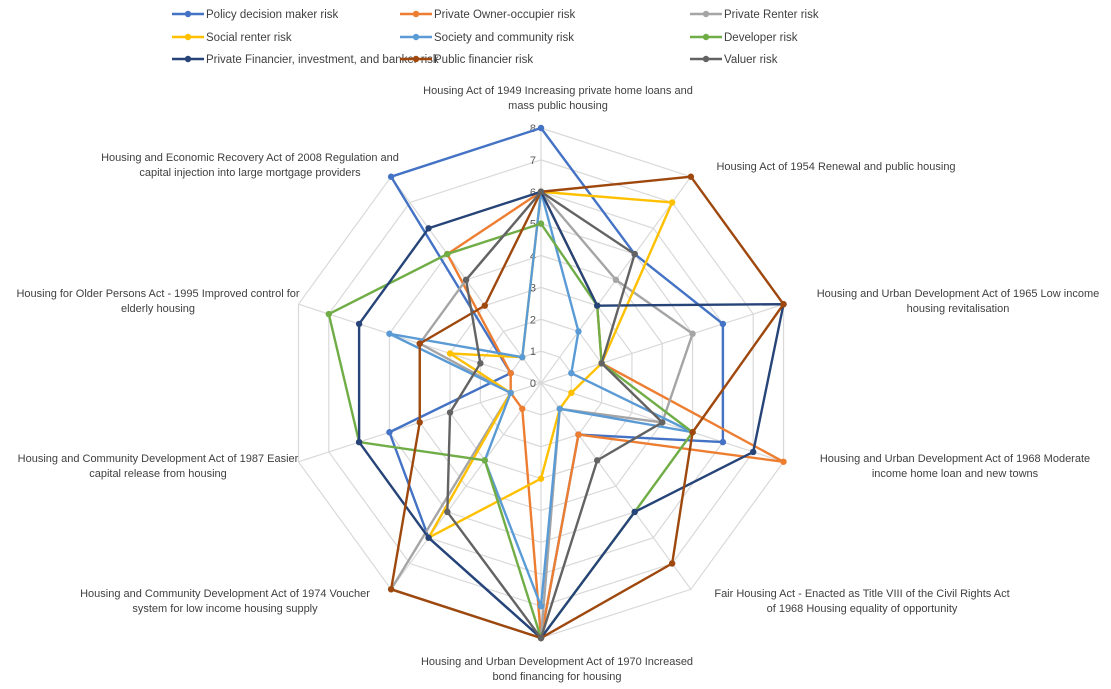 Image resolution: width=1111 pixels, height=689 pixels. I want to click on tick-label: 7, so click(533, 161).